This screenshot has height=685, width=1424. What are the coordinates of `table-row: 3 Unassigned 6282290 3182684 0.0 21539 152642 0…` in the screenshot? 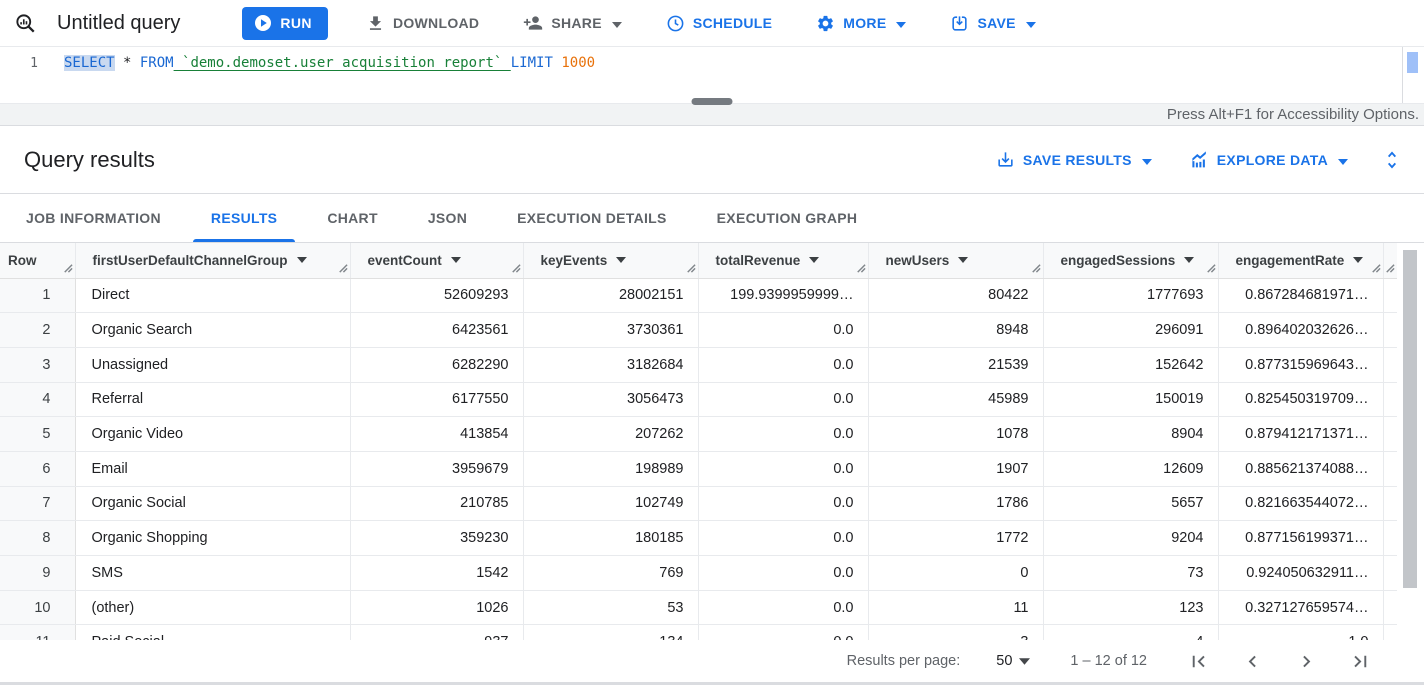 It's located at (699, 365).